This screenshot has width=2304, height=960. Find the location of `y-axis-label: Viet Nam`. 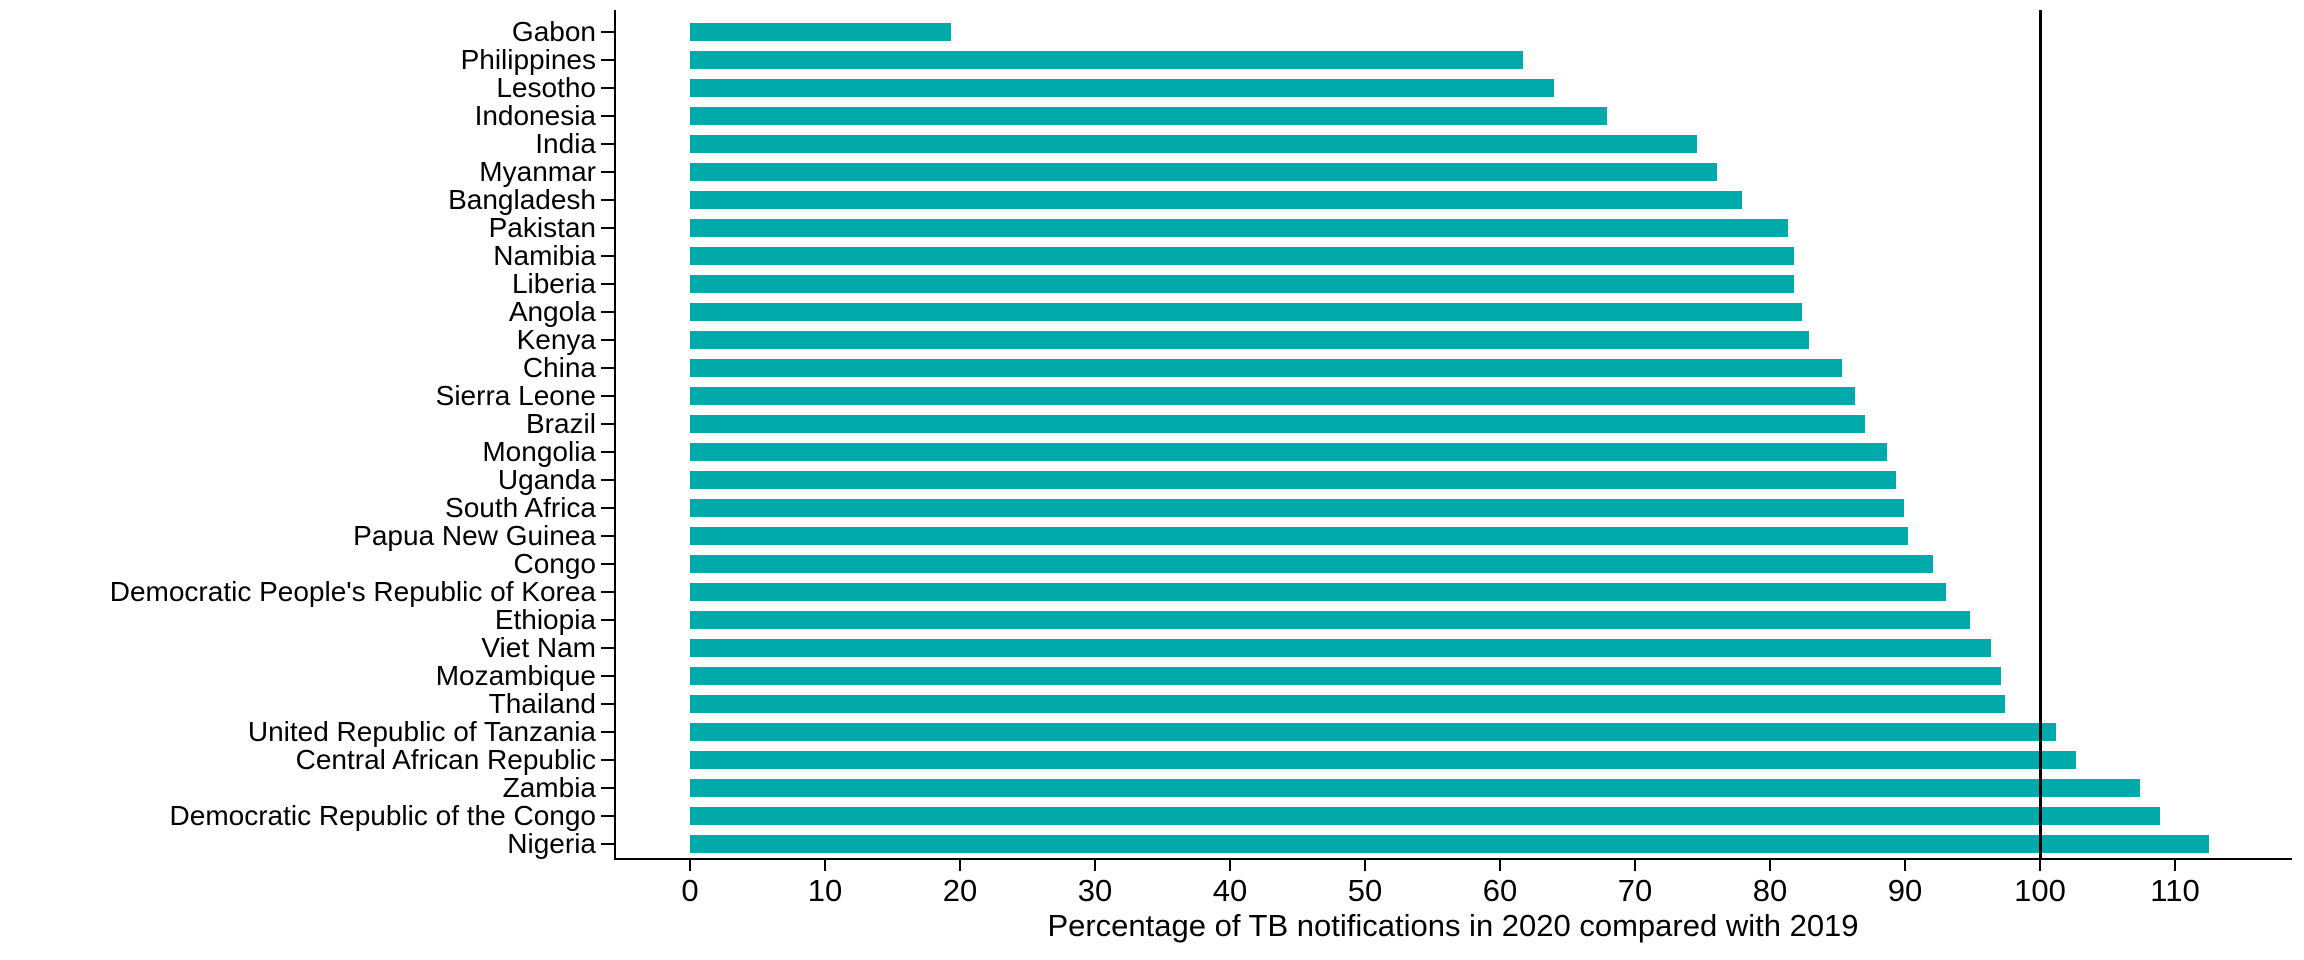

y-axis-label: Viet Nam is located at coordinates (538, 647).